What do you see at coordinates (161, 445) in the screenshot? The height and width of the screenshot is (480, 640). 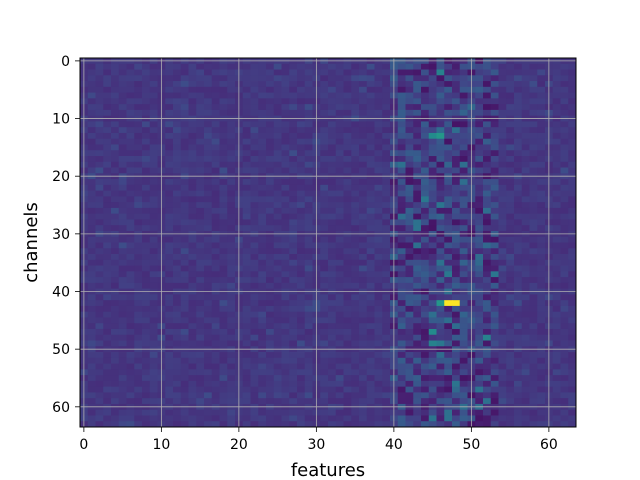 I see `x-tick-label: 10` at bounding box center [161, 445].